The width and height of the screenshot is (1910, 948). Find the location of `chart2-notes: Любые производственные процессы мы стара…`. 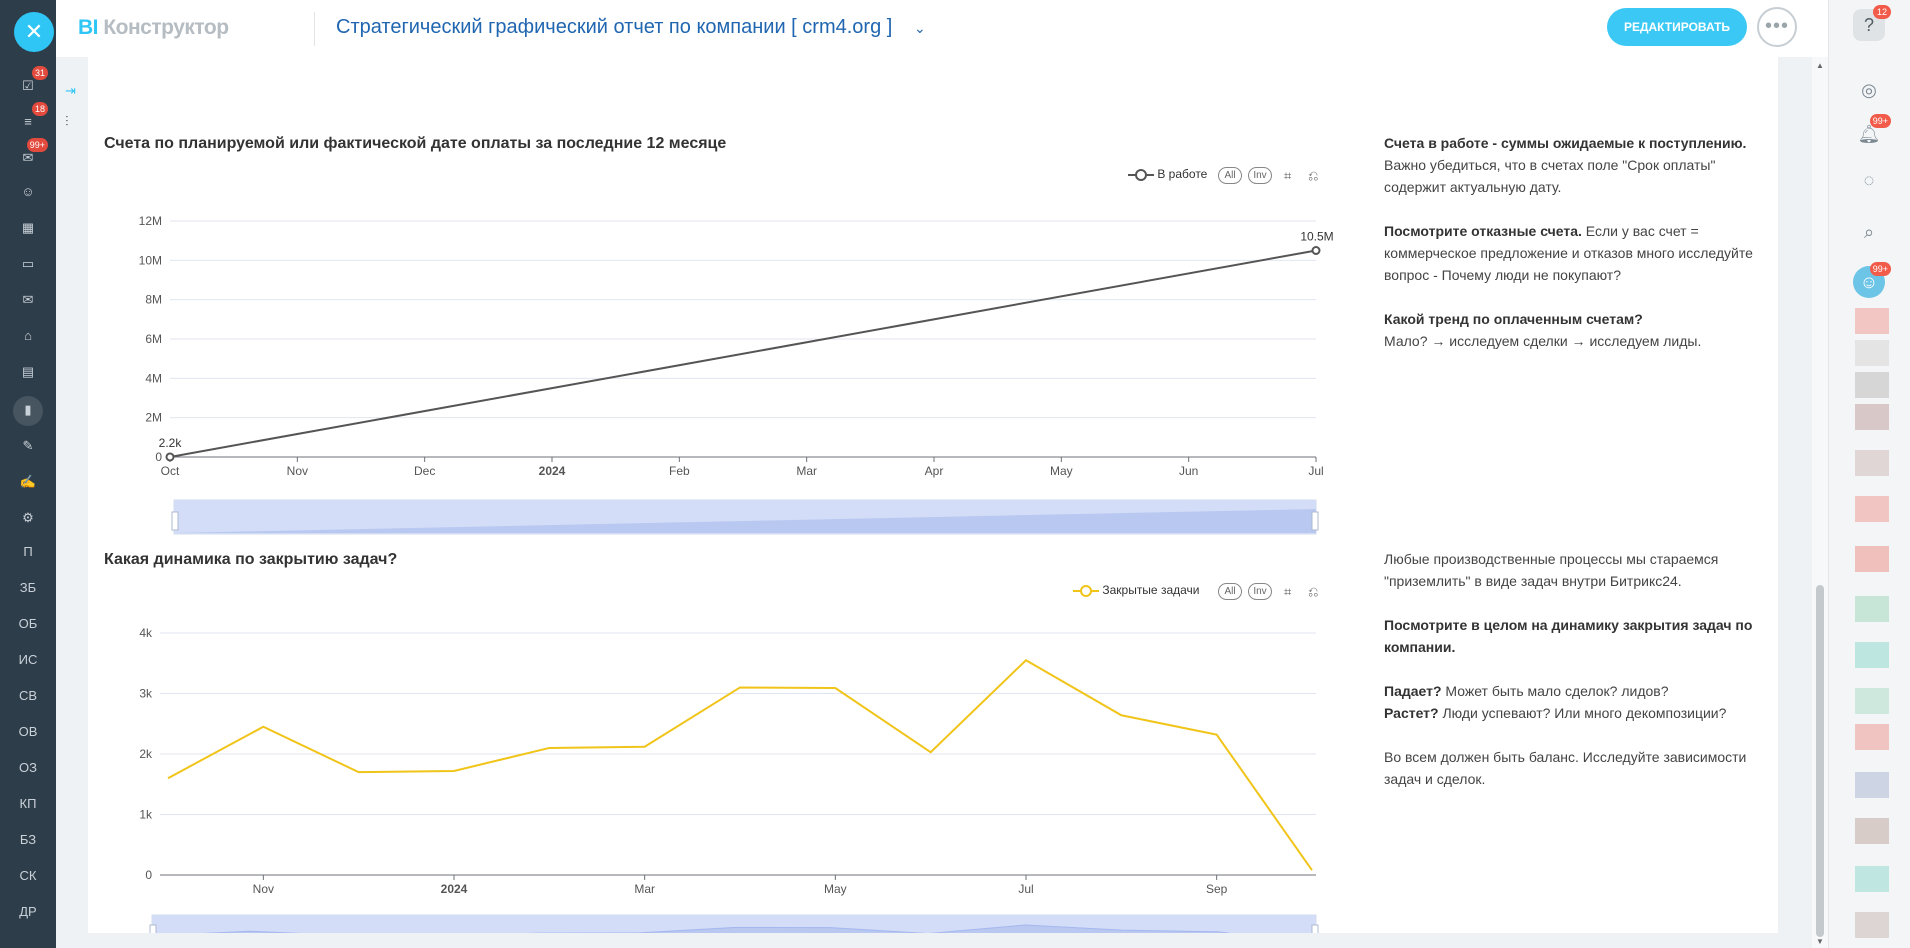

chart2-notes: Любые производственные процессы мы стара… is located at coordinates (1574, 680).